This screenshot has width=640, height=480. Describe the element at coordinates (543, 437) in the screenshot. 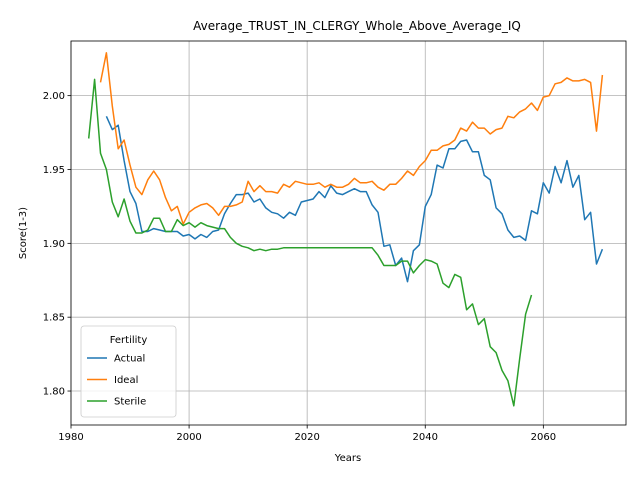

I see `x-tick-label: 2060` at that location.